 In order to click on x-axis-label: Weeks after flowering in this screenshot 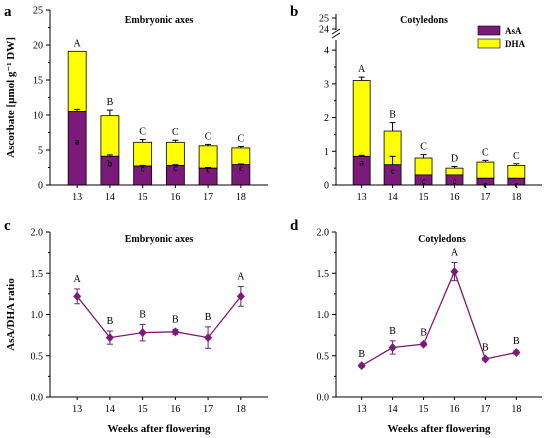, I will do `click(159, 429)`.